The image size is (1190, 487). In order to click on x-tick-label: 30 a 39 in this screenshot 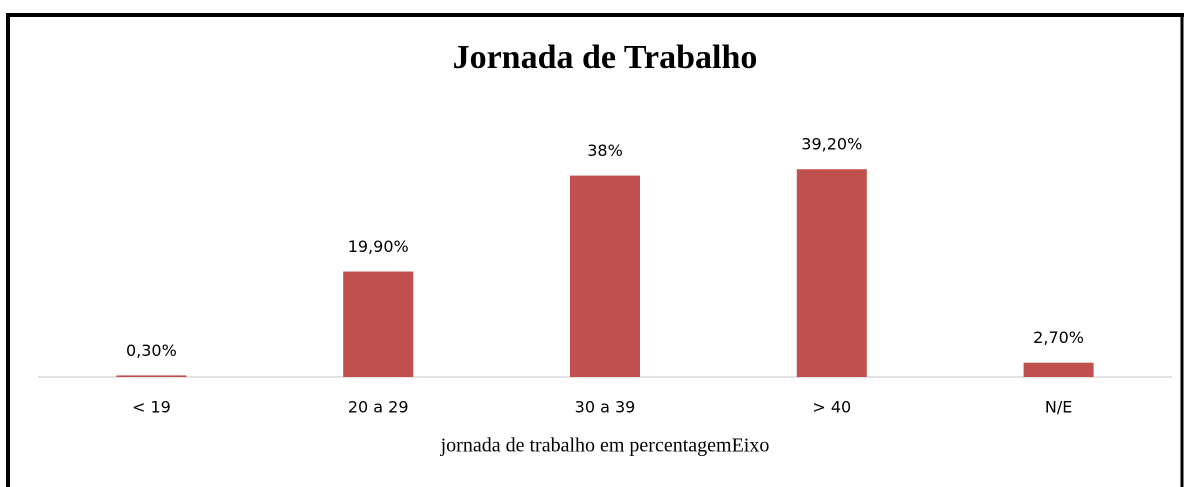, I will do `click(605, 407)`.